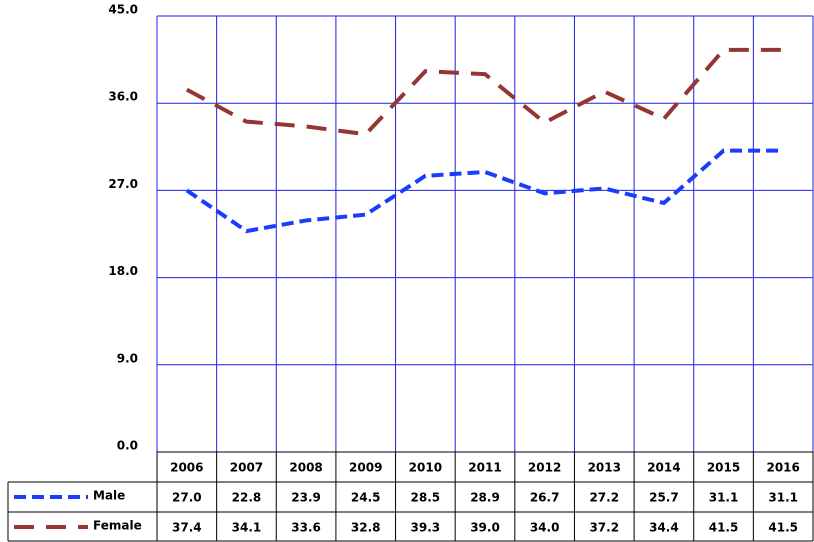 The image size is (814, 542). What do you see at coordinates (485, 498) in the screenshot?
I see `table-value: 28.9` at bounding box center [485, 498].